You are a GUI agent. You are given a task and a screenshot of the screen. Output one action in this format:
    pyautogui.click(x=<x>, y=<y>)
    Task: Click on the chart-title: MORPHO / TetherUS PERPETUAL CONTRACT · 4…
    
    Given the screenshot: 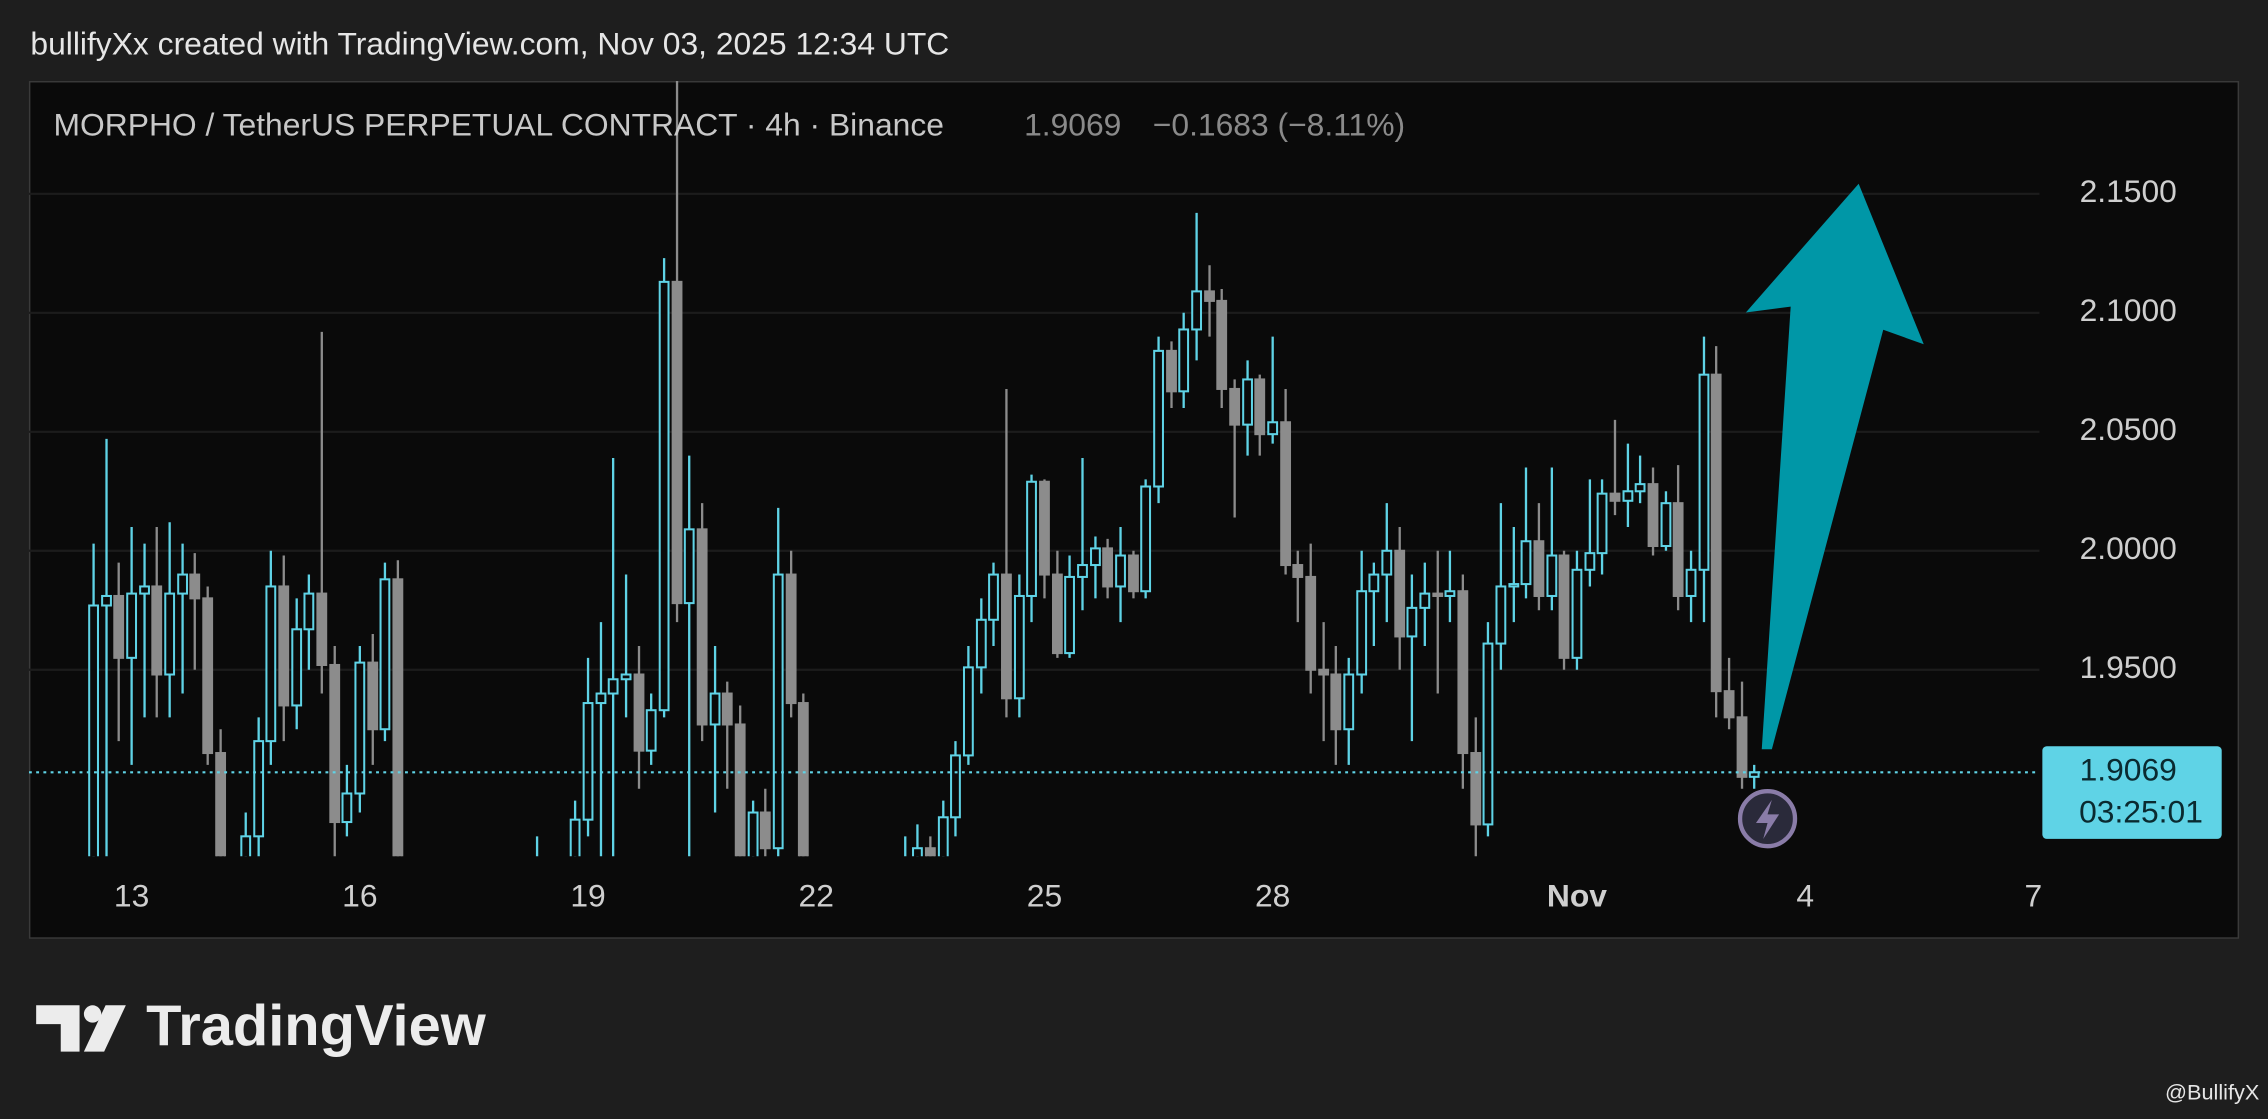 What is the action you would take?
    pyautogui.click(x=499, y=125)
    